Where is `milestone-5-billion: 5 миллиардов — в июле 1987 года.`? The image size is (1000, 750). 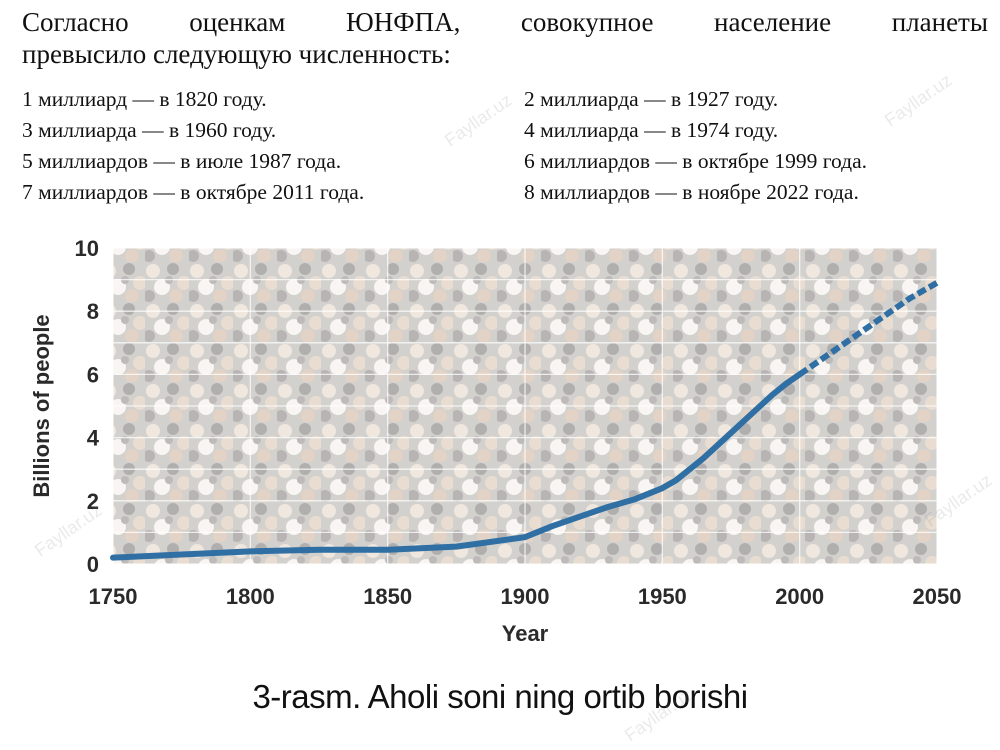 milestone-5-billion: 5 миллиардов — в июле 1987 года. is located at coordinates (182, 161).